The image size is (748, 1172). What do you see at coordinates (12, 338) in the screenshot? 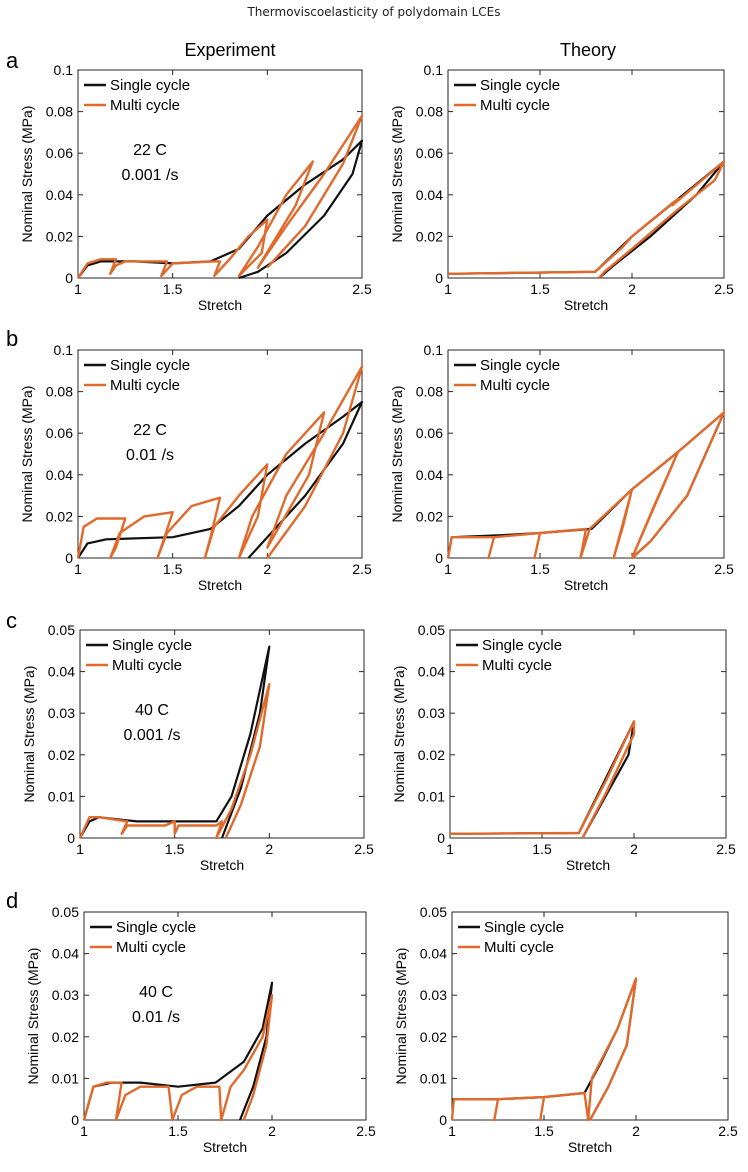
I see `panel-label-b: b` at bounding box center [12, 338].